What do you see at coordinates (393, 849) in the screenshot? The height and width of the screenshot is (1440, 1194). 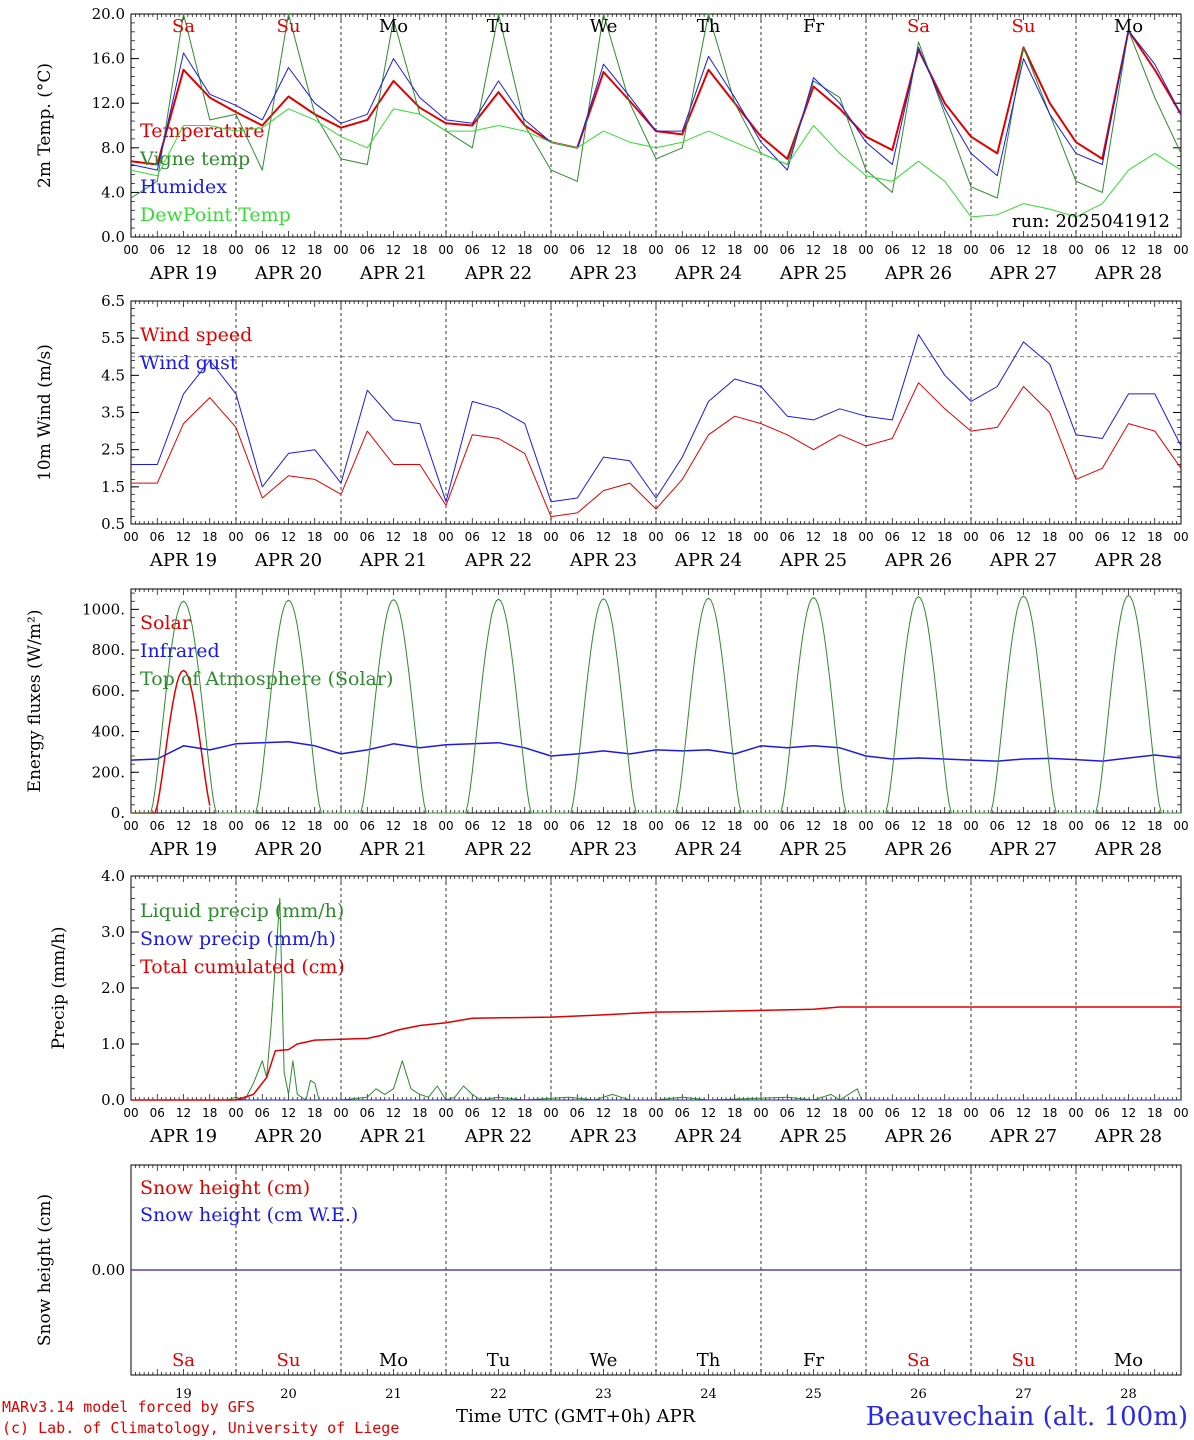 I see `date-label: APR 21` at bounding box center [393, 849].